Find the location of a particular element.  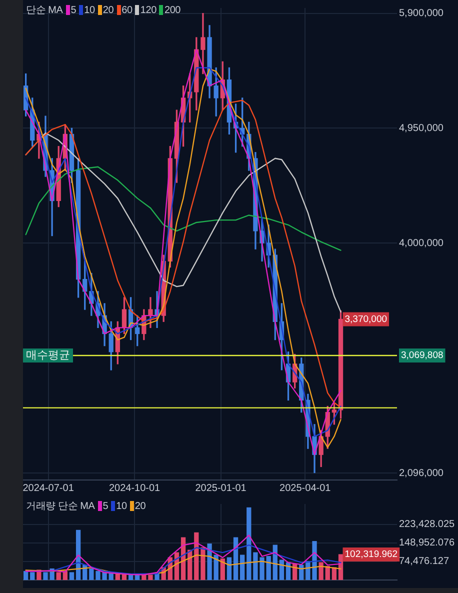

annotation: 3,069,808 is located at coordinates (422, 356).